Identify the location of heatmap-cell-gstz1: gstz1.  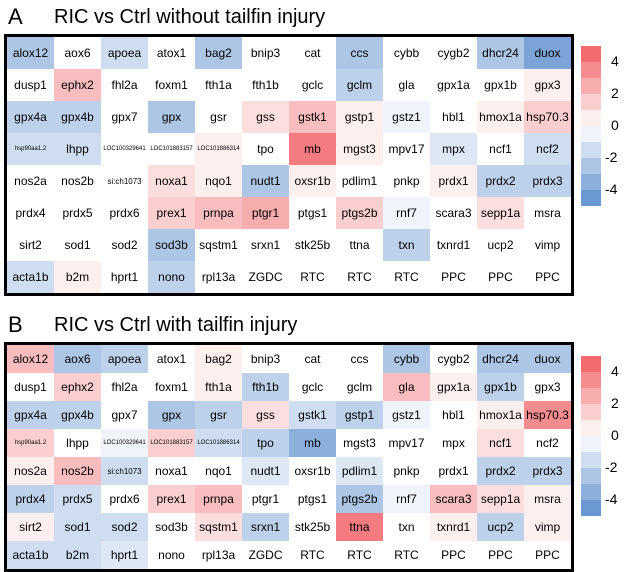
(406, 117).